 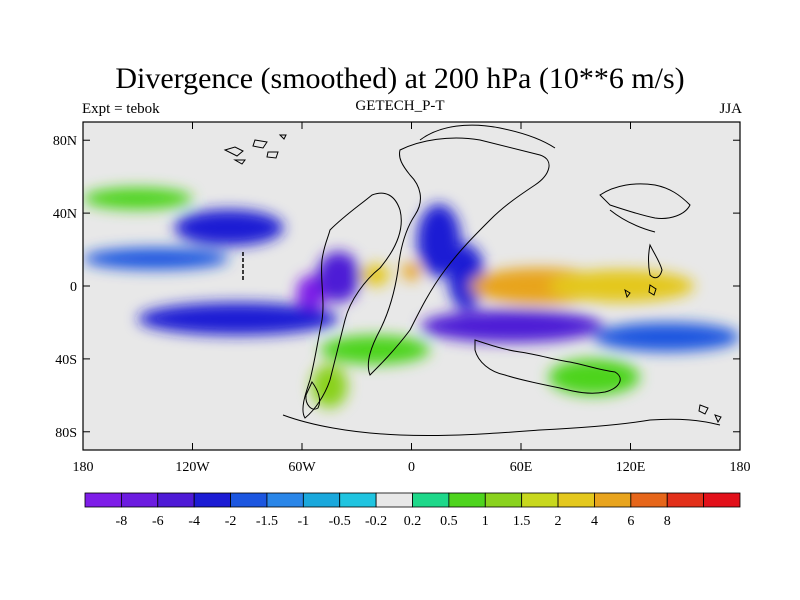 What do you see at coordinates (192, 467) in the screenshot?
I see `x-tick-label-1: 120W` at bounding box center [192, 467].